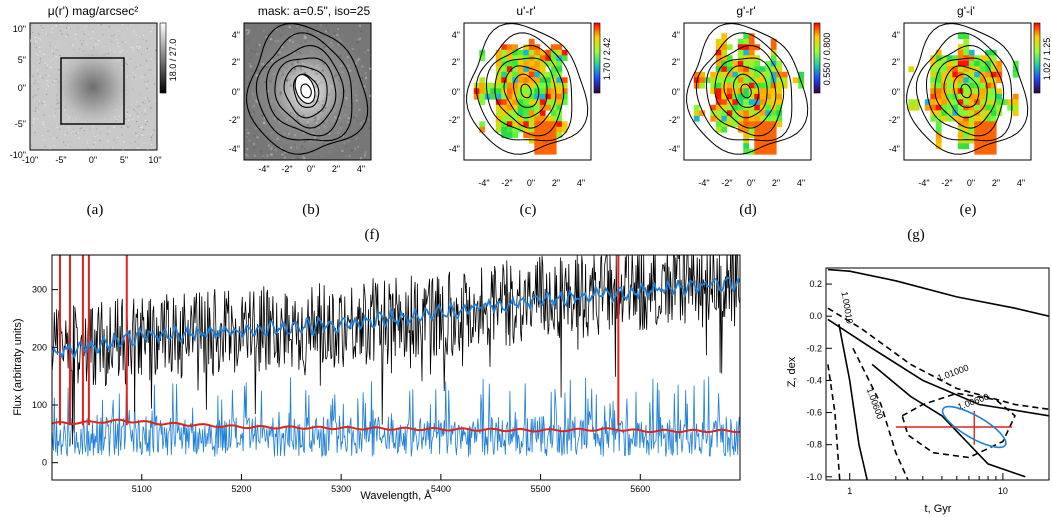 Image resolution: width=1052 pixels, height=517 pixels. What do you see at coordinates (676, 92) in the screenshot?
I see `tick-label: 0"` at bounding box center [676, 92].